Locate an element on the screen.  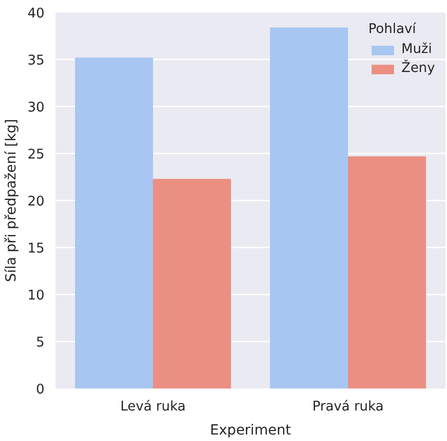
y-tick-label: 10 is located at coordinates (36, 296).